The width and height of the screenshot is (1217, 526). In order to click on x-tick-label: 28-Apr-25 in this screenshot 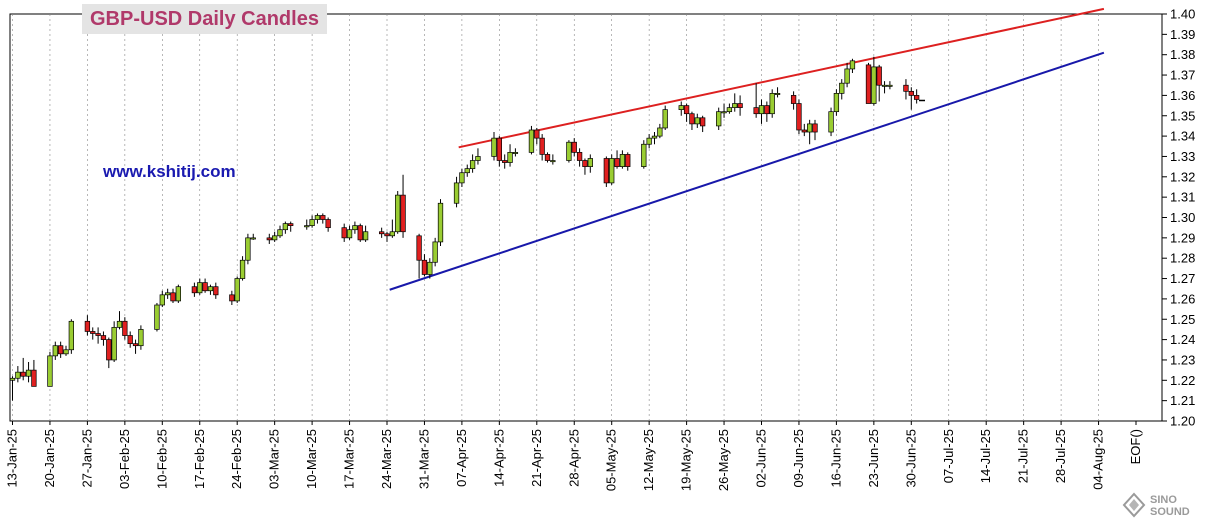, I will do `click(573, 458)`.